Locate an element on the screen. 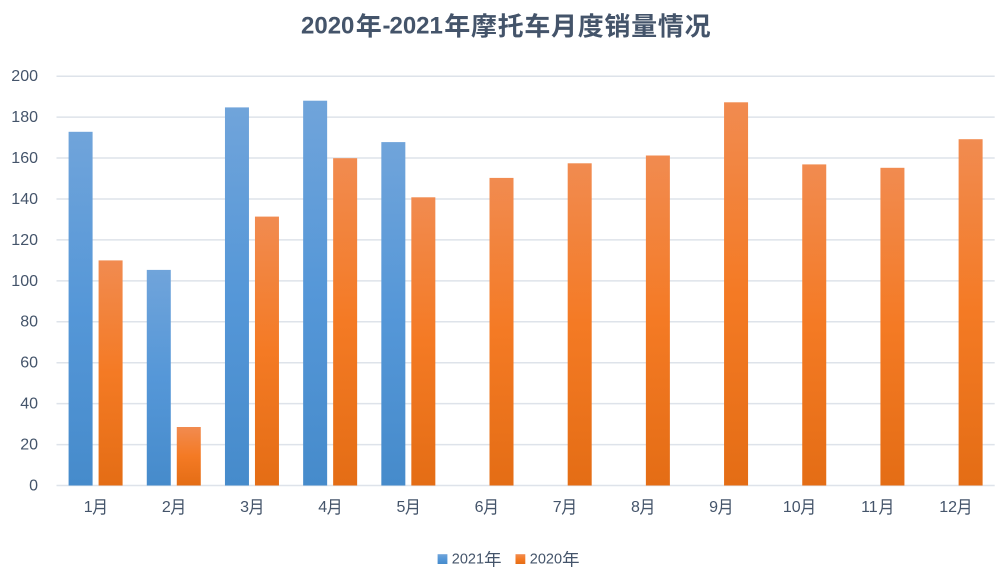 This screenshot has width=999, height=579. svg-text: 3 is located at coordinates (244, 507).